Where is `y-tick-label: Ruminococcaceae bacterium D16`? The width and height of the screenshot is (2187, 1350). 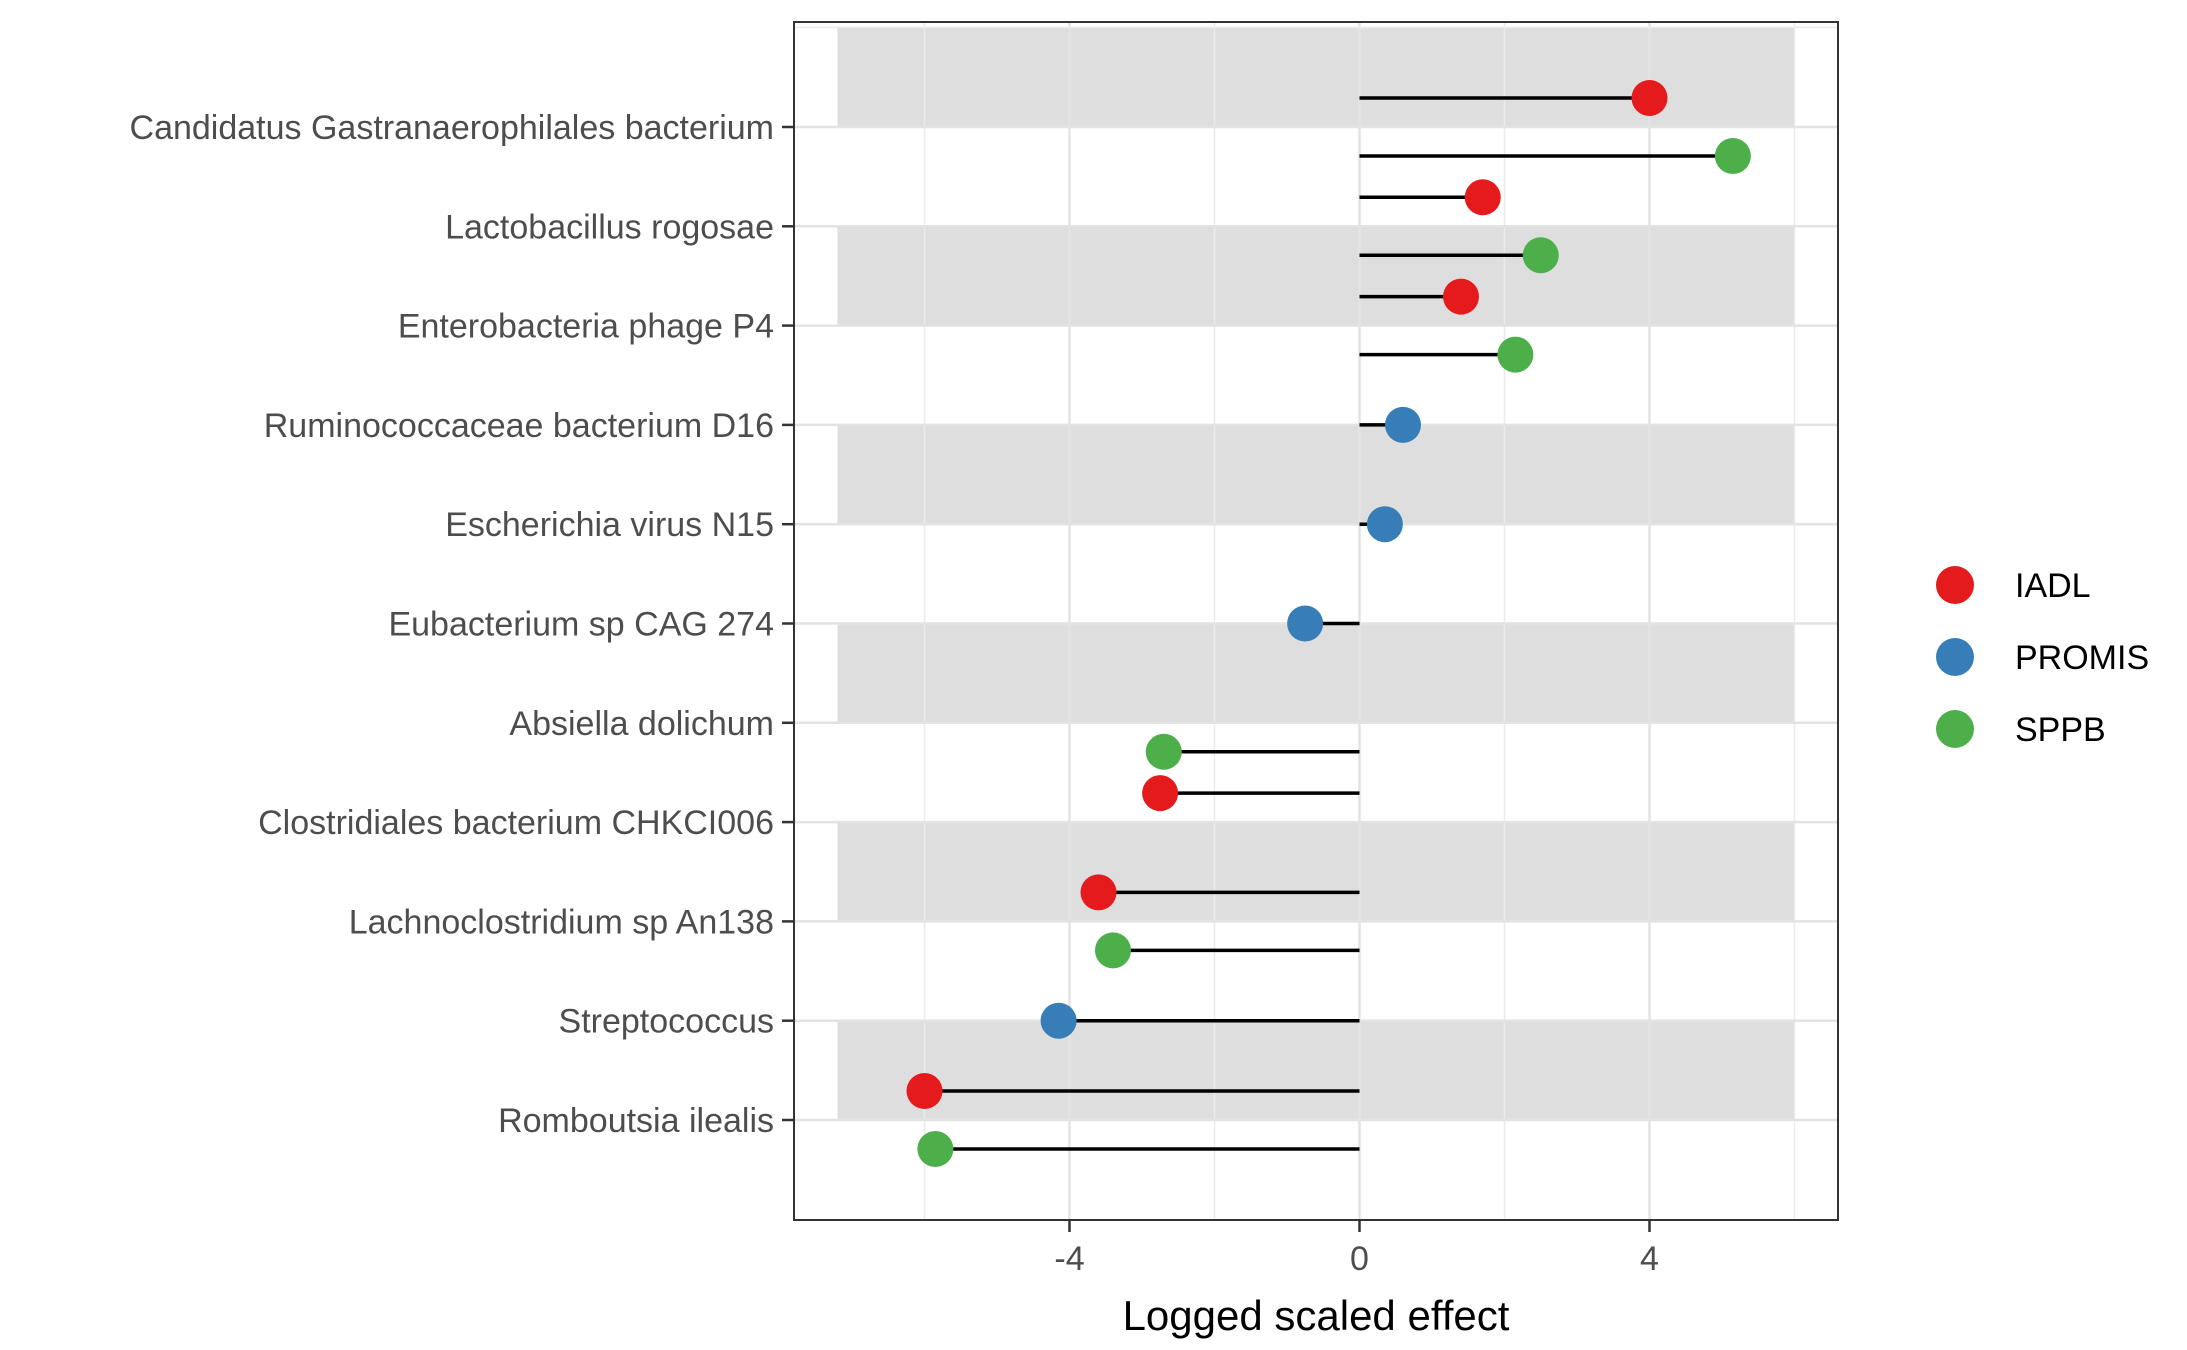
y-tick-label: Ruminococcaceae bacterium D16 is located at coordinates (519, 426).